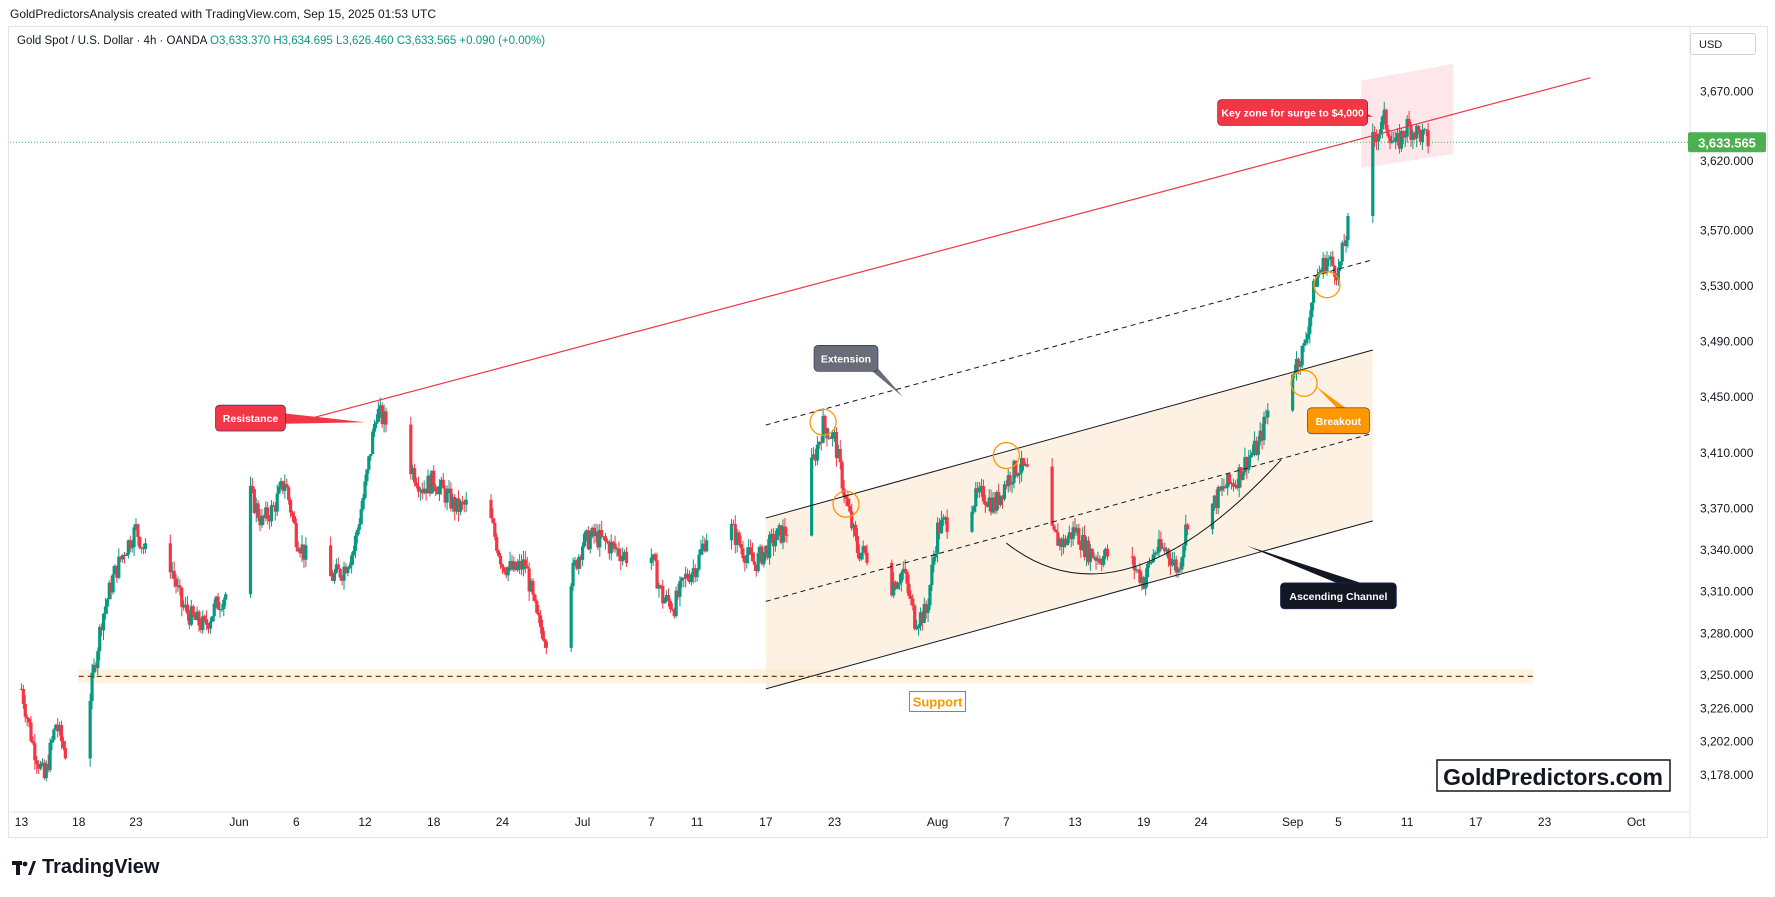 Image resolution: width=1775 pixels, height=897 pixels. What do you see at coordinates (1321, 577) in the screenshot?
I see `annotation-ascending-channel: Ascending Channel` at bounding box center [1321, 577].